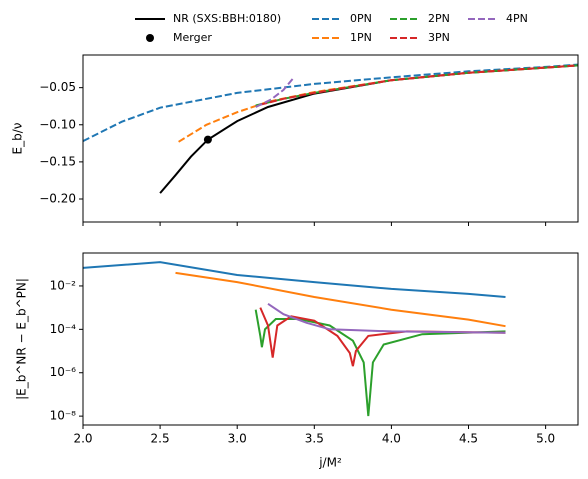 The height and width of the screenshot is (479, 588). I want to click on x-tick-label: 3.5, so click(314, 439).